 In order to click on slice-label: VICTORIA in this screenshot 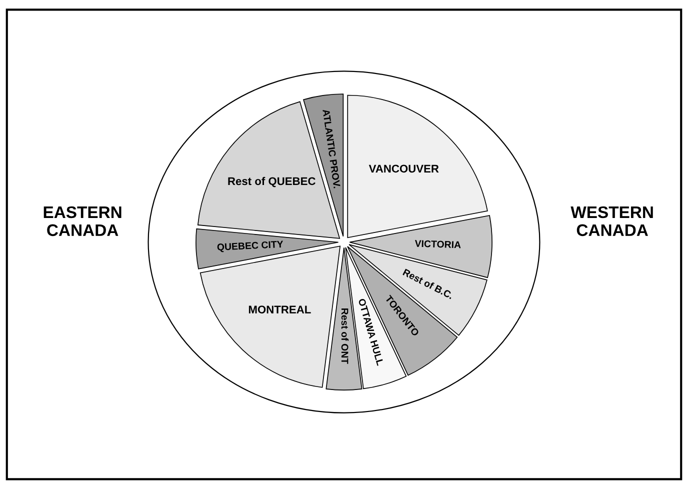, I will do `click(437, 244)`.